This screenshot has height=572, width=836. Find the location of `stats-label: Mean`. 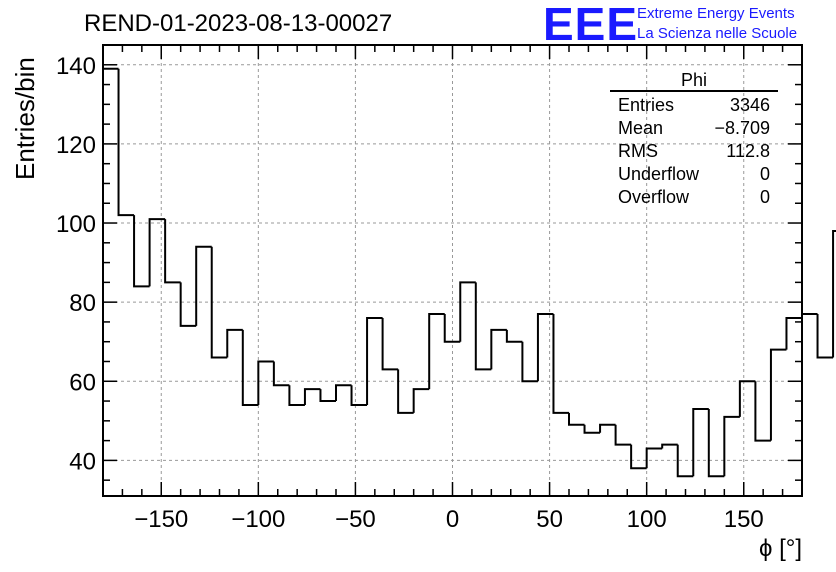

stats-label: Mean is located at coordinates (641, 128).